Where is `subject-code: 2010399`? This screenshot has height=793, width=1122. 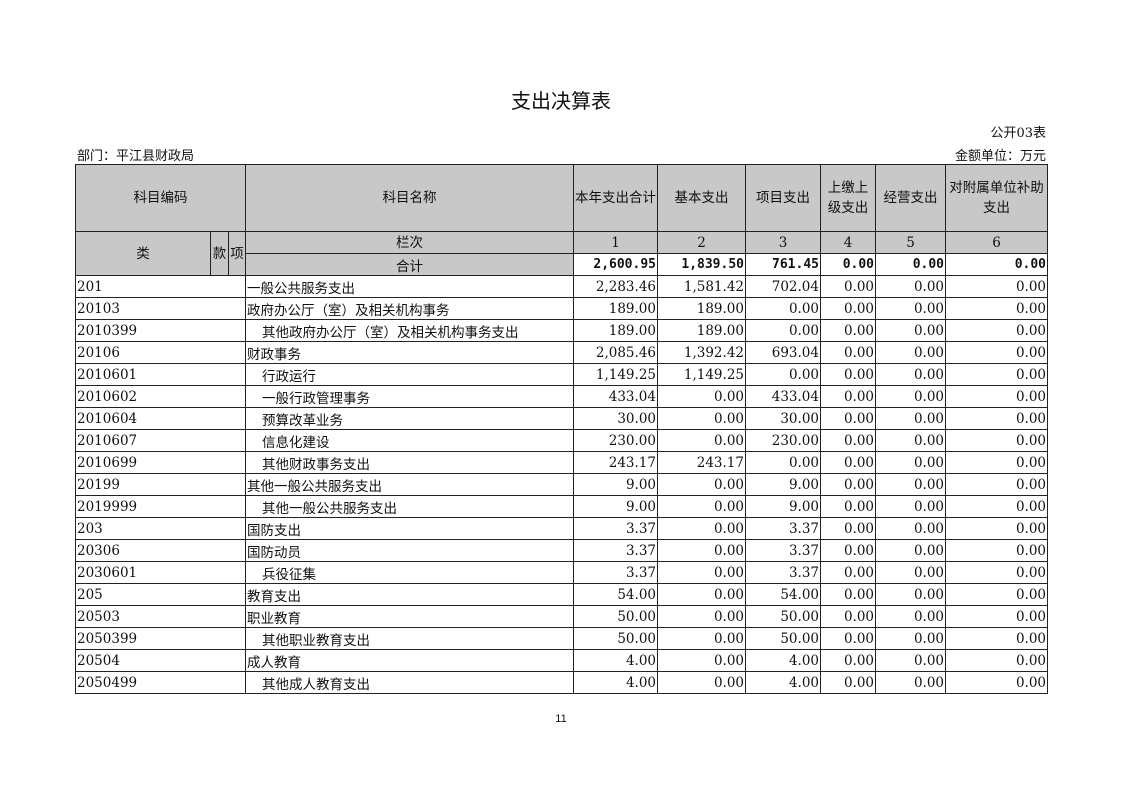 subject-code: 2010399 is located at coordinates (160, 330).